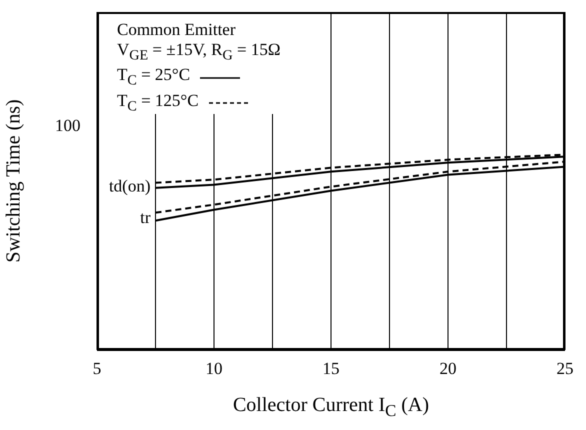 The width and height of the screenshot is (586, 430). Describe the element at coordinates (214, 368) in the screenshot. I see `x-tick-label: 10` at that location.